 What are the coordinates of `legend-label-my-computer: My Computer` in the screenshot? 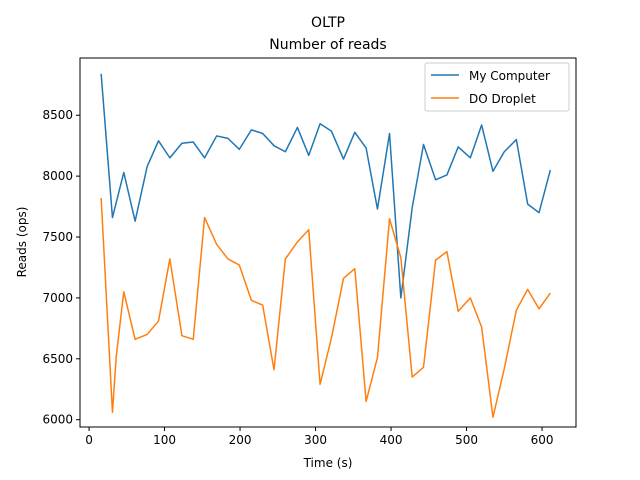 It's located at (509, 76).